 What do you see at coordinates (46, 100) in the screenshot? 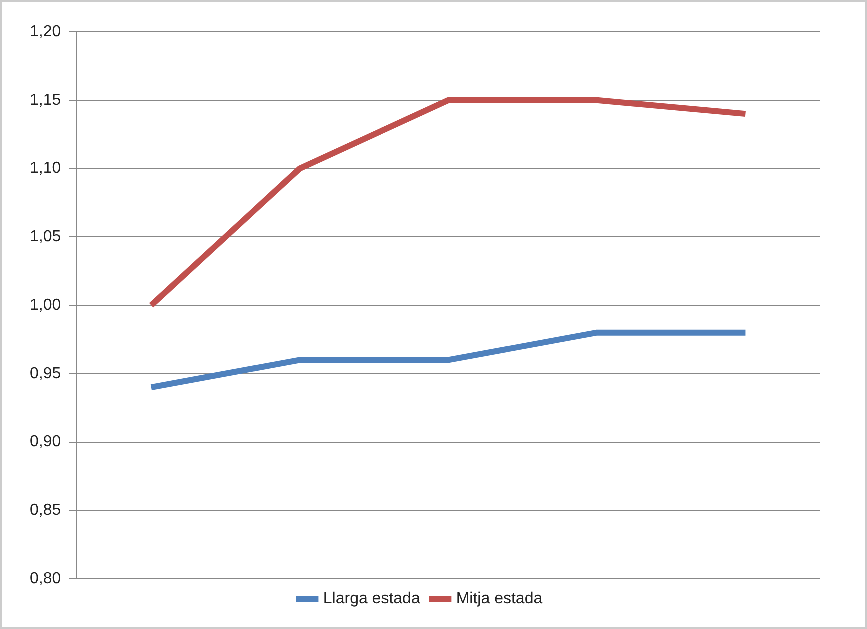
I see `y-tick-label: 1,15` at bounding box center [46, 100].